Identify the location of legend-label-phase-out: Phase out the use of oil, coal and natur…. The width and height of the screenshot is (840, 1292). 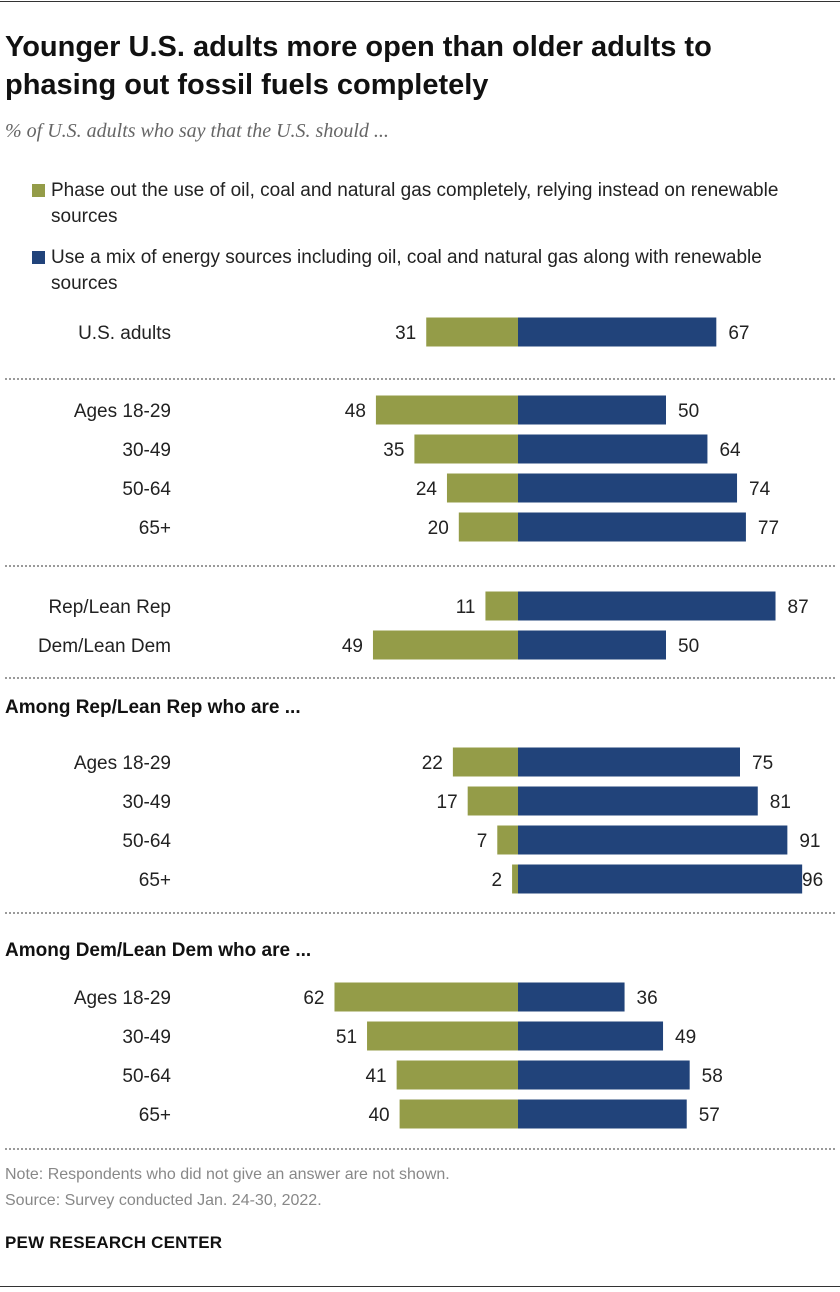
(415, 203).